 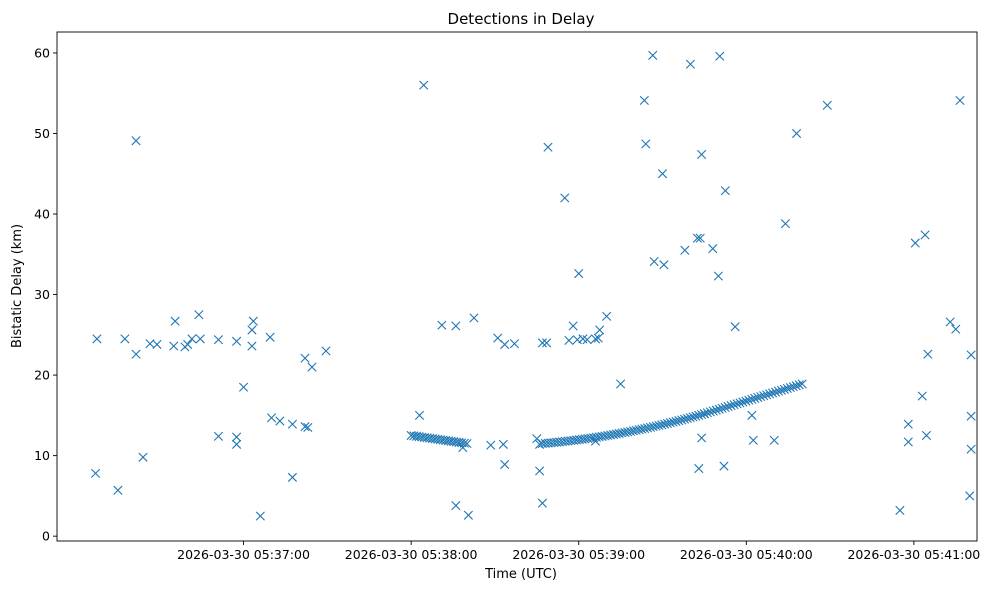 I want to click on y-tick-label: 40, so click(x=42, y=214).